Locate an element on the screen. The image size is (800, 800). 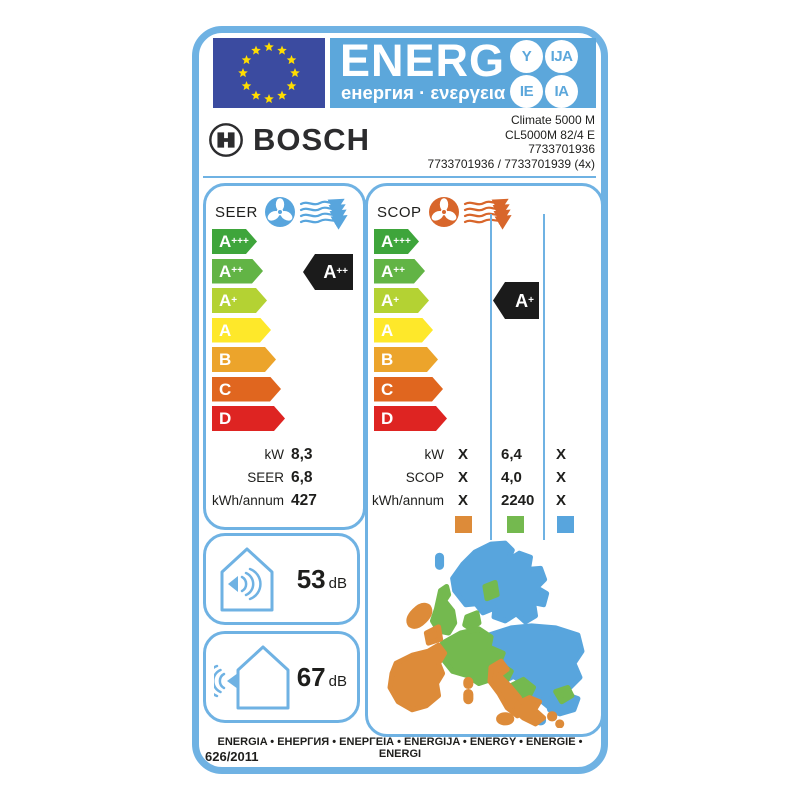
seer-title: SEER is located at coordinates (236, 212).